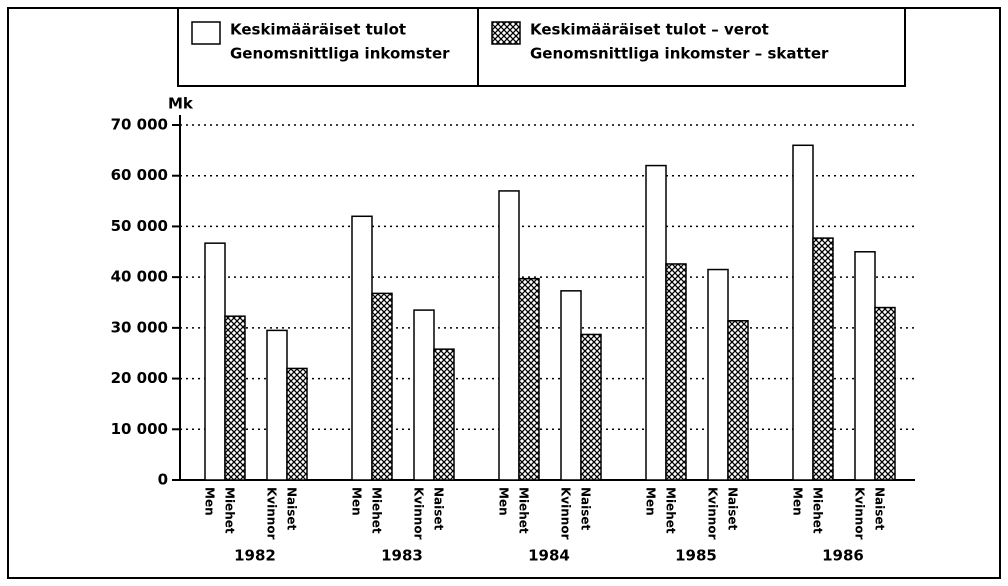  Describe the element at coordinates (163, 480) in the screenshot. I see `y-tick-label: 0` at that location.